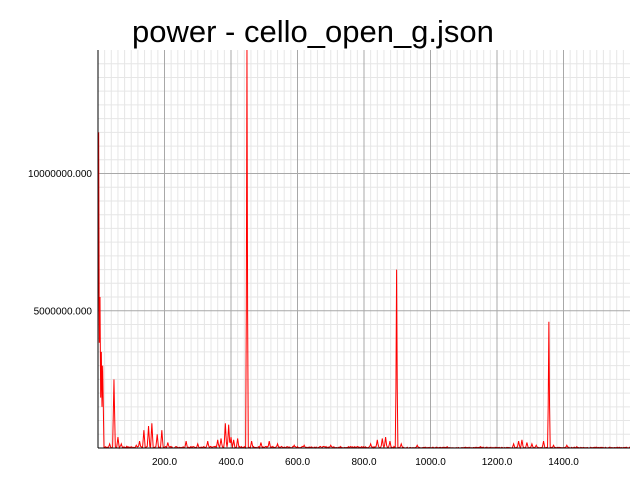  What do you see at coordinates (313, 31) in the screenshot?
I see `chart-title: power - cello_open_g.json` at bounding box center [313, 31].